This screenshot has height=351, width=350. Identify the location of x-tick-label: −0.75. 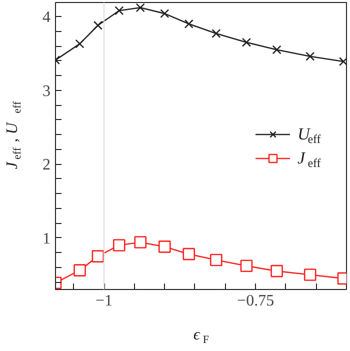
(255, 301).